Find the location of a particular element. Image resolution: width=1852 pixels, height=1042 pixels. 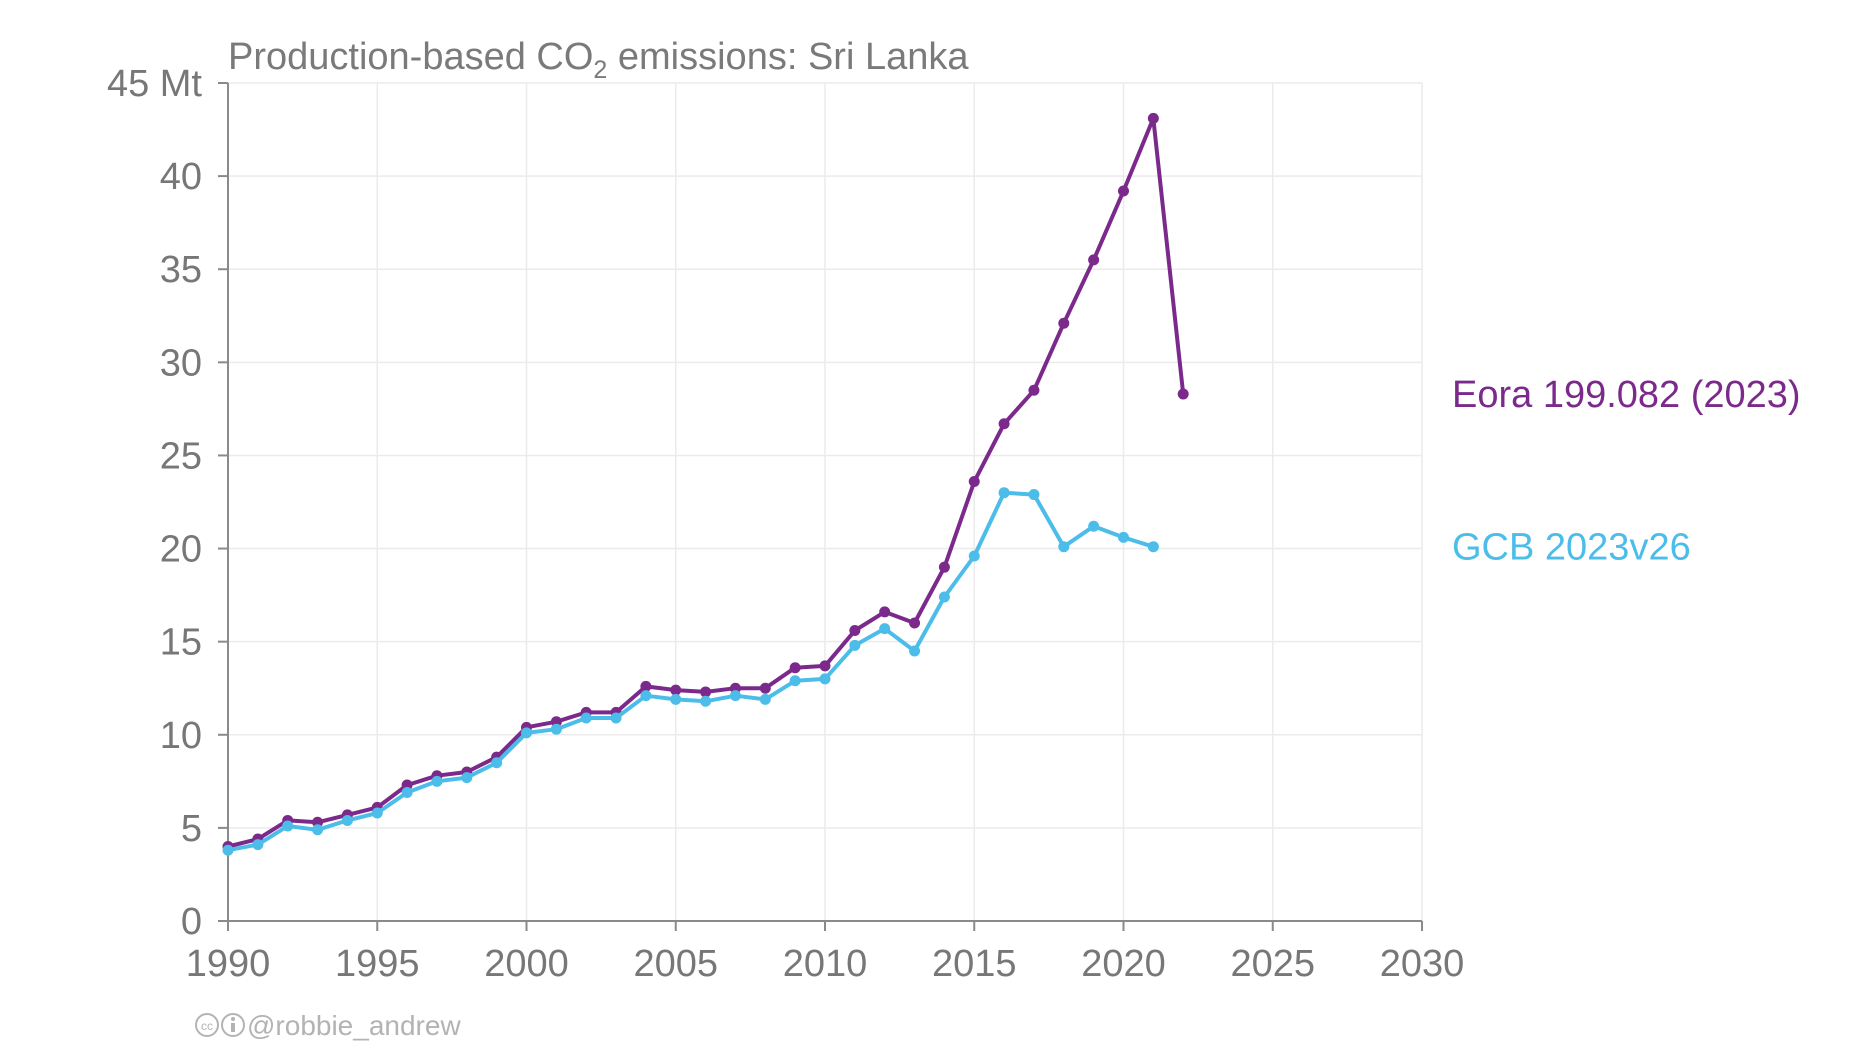

x-tick-label: 2010 is located at coordinates (825, 964).